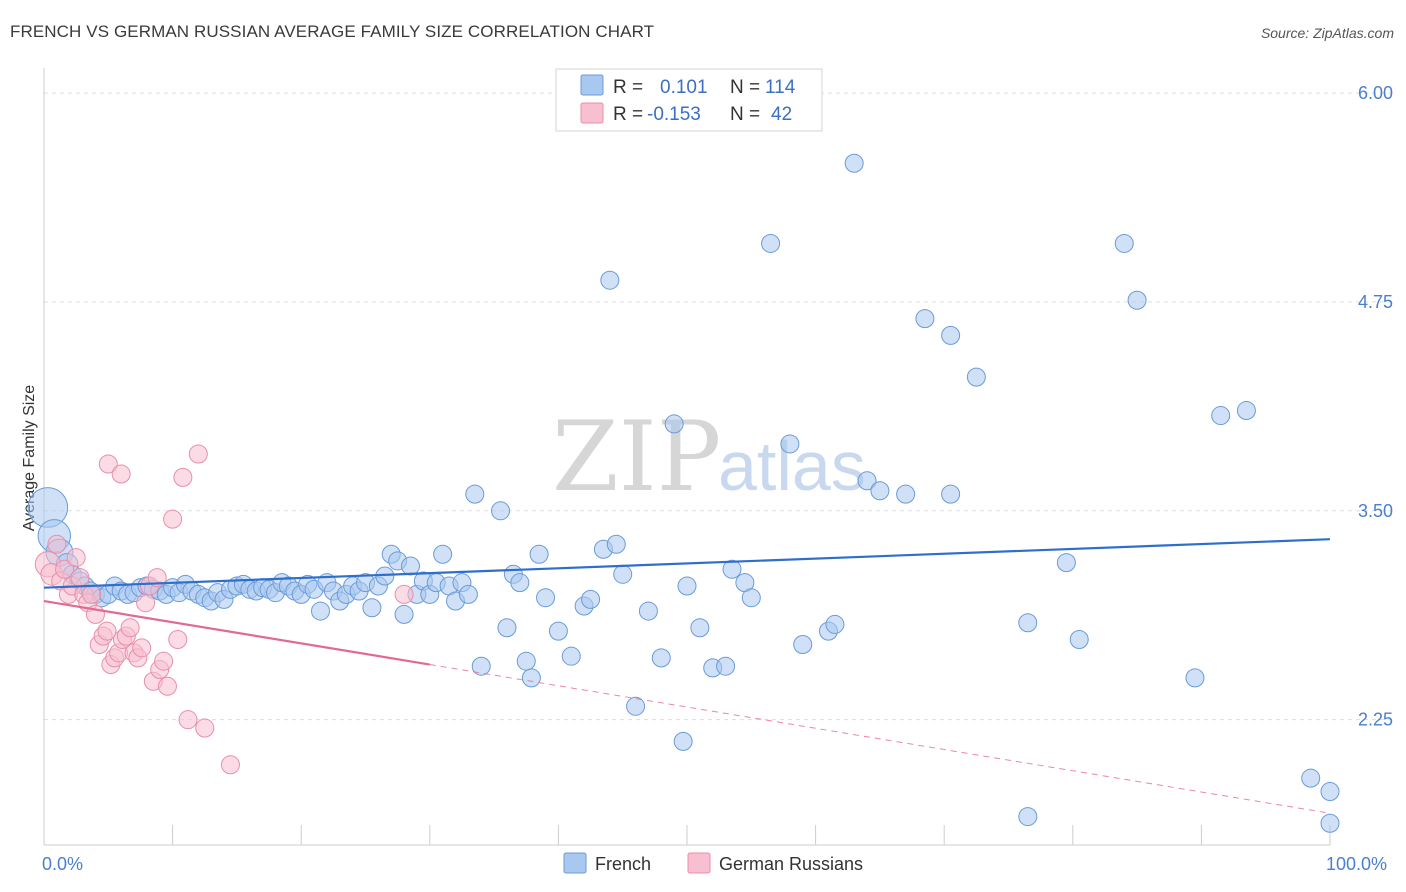 Image resolution: width=1406 pixels, height=892 pixels. I want to click on y-tick-label: 2.25, so click(1375, 720).